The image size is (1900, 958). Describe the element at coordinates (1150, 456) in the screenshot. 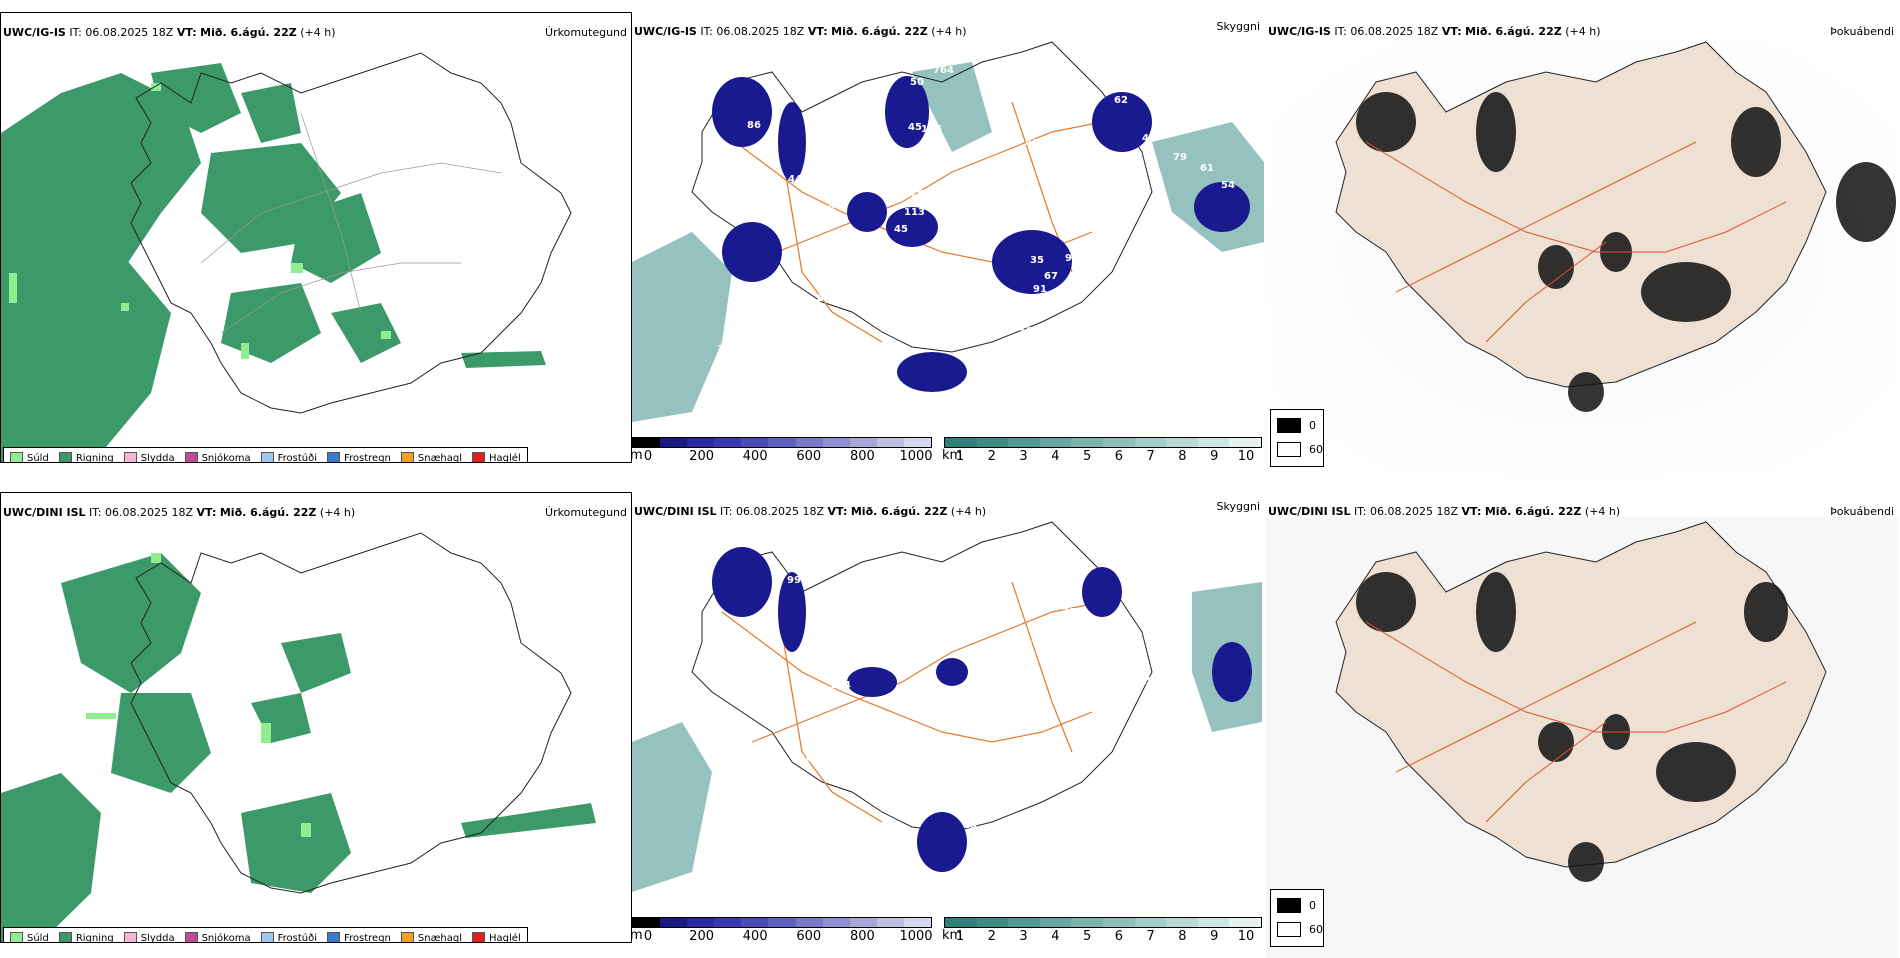

I see `colorbar-tick-label: 7` at that location.